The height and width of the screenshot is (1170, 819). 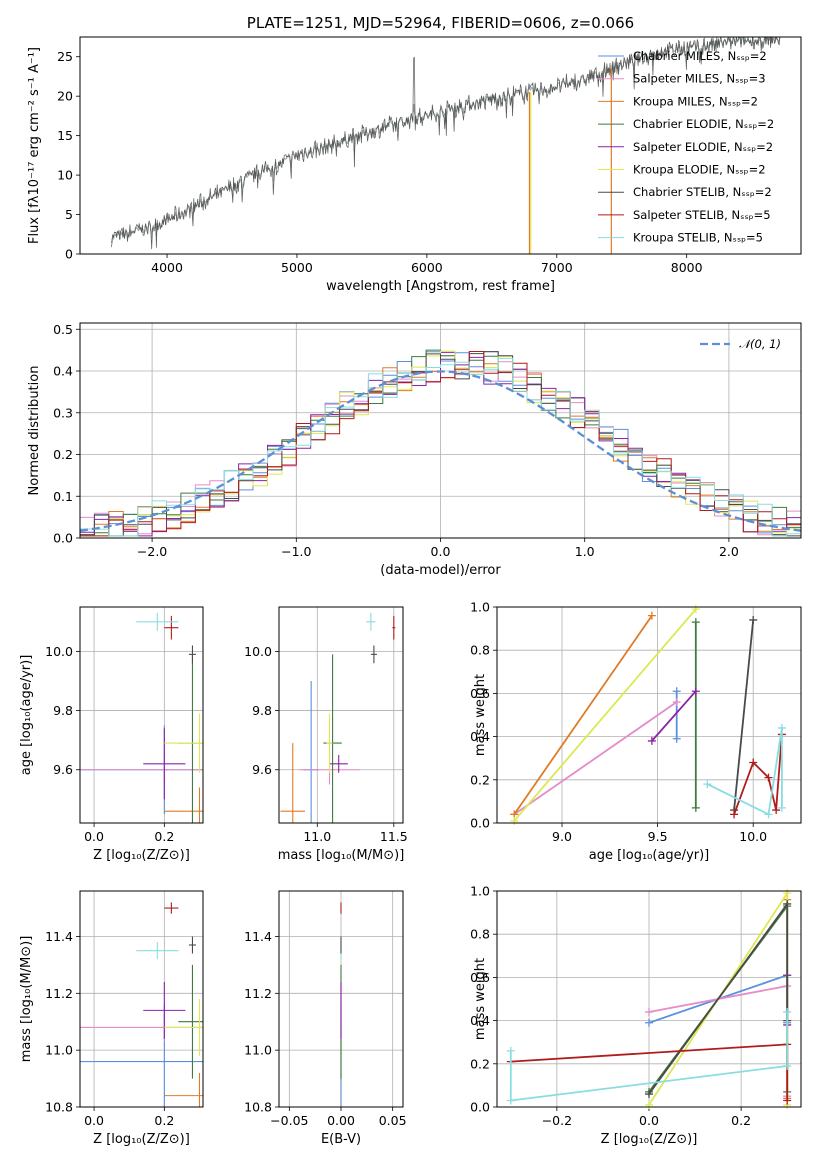 What do you see at coordinates (65, 56) in the screenshot?
I see `y-tick-label: 25` at bounding box center [65, 56].